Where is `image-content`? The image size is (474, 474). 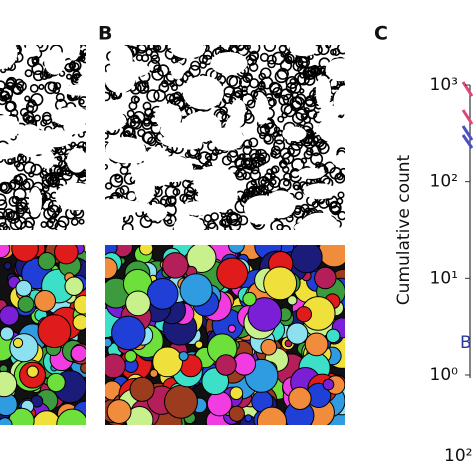 image-content is located at coordinates (43, 137).